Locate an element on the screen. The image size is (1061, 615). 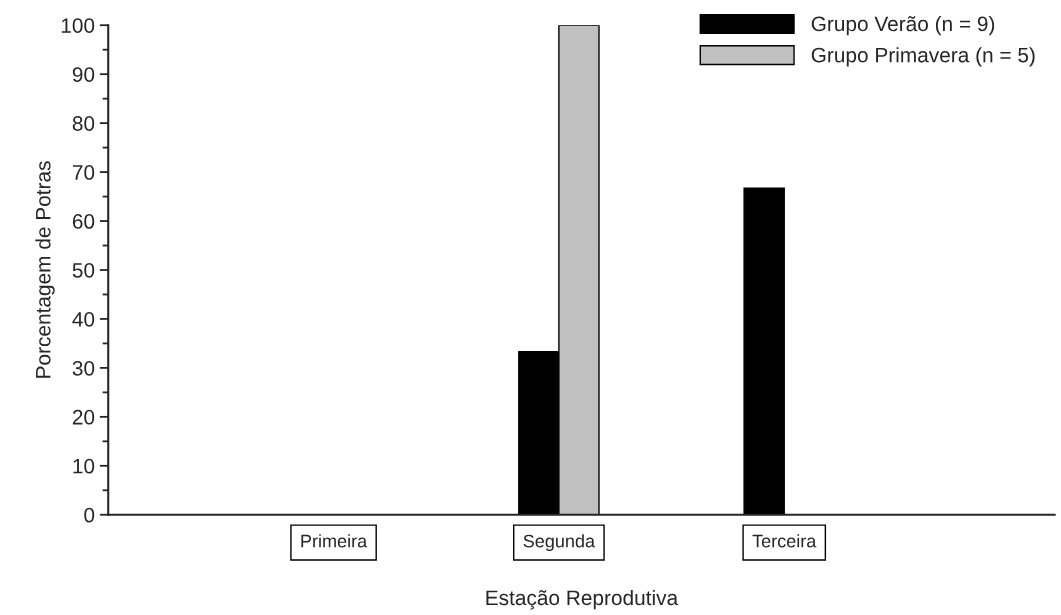
x-tick-label: Segunda is located at coordinates (559, 543).